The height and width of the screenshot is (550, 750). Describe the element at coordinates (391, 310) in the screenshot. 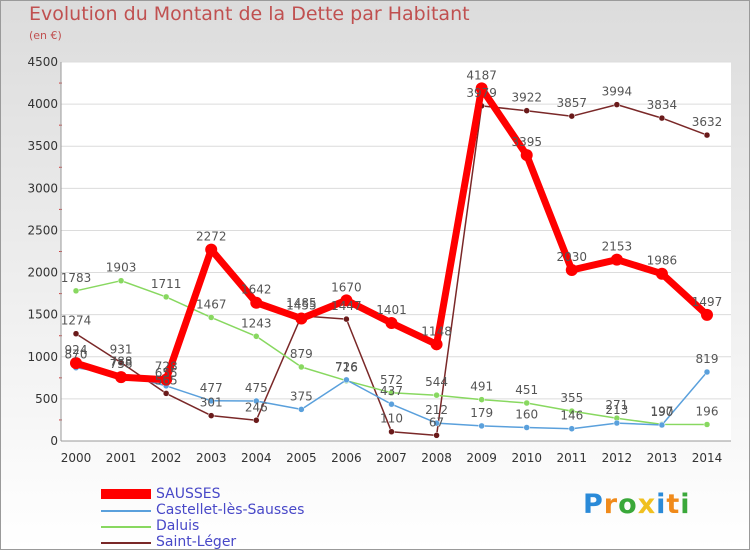

I see `data-label: 1401` at that location.